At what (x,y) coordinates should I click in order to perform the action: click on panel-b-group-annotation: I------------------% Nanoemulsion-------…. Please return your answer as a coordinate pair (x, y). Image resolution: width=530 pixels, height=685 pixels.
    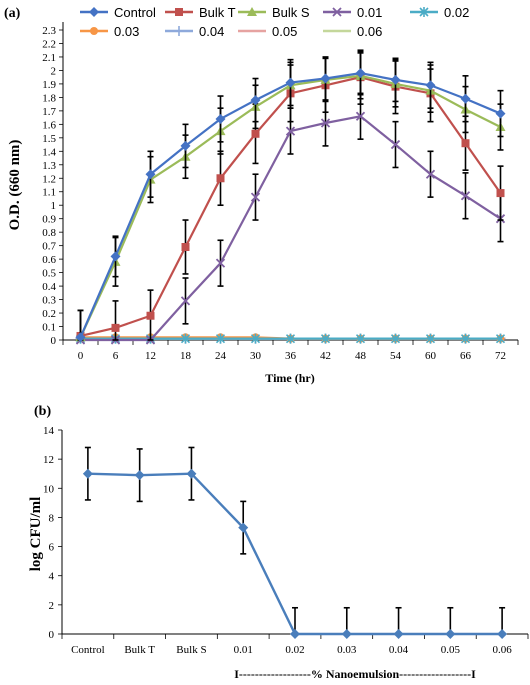
    Looking at the image, I should click on (355, 674).